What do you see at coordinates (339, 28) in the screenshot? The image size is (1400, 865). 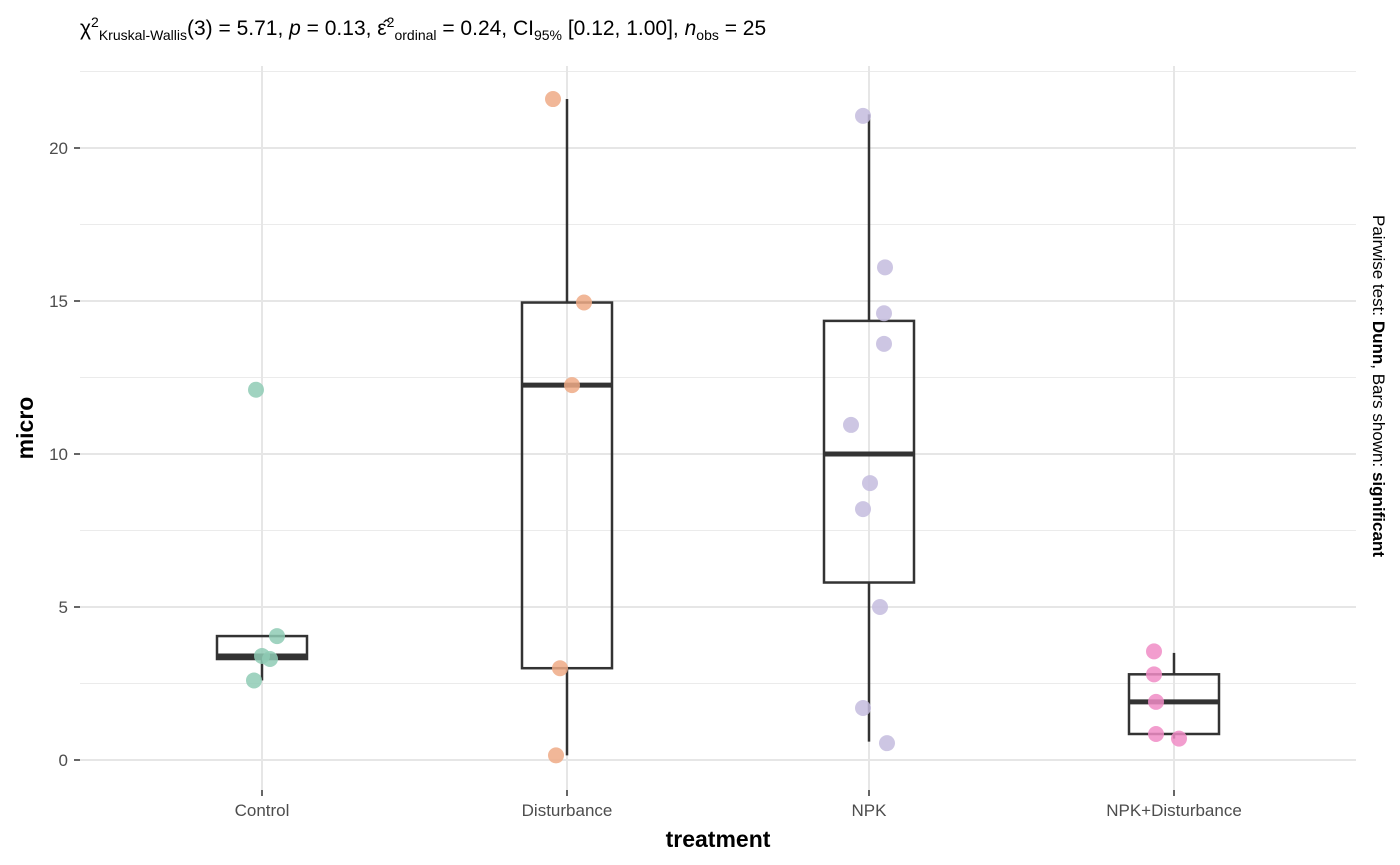 I see `p-value: = 0.13,` at bounding box center [339, 28].